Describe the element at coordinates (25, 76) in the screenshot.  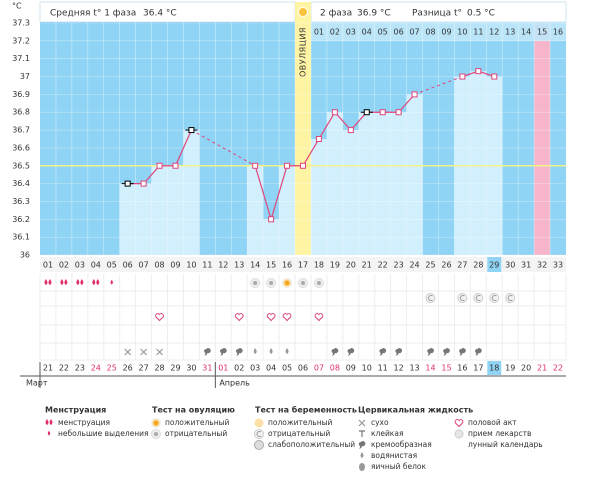
I see `y-tick-label: 37` at that location.